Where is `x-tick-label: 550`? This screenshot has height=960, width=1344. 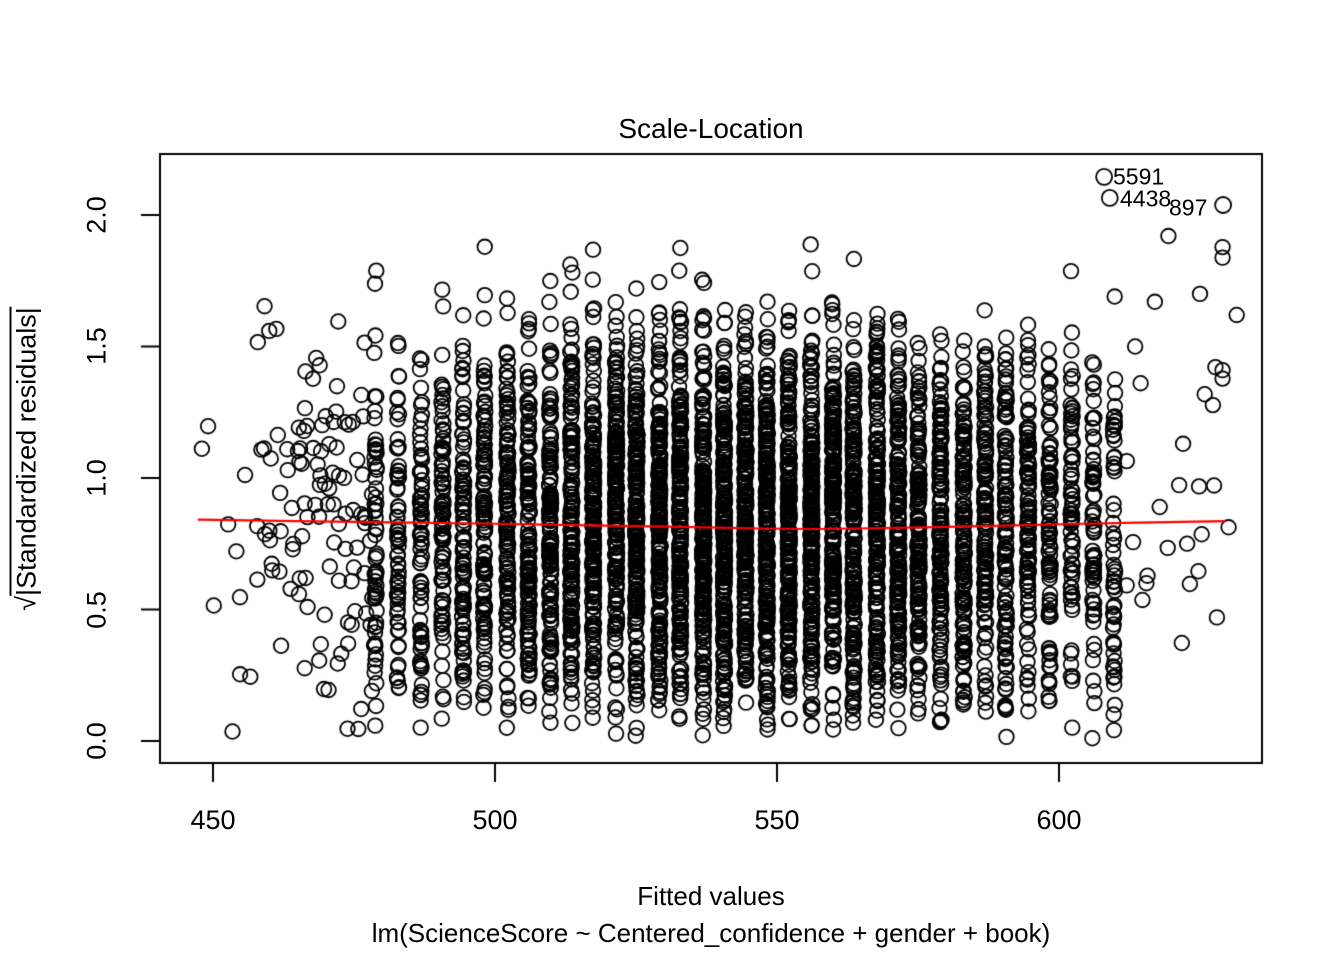
x-tick-label: 550 is located at coordinates (777, 820).